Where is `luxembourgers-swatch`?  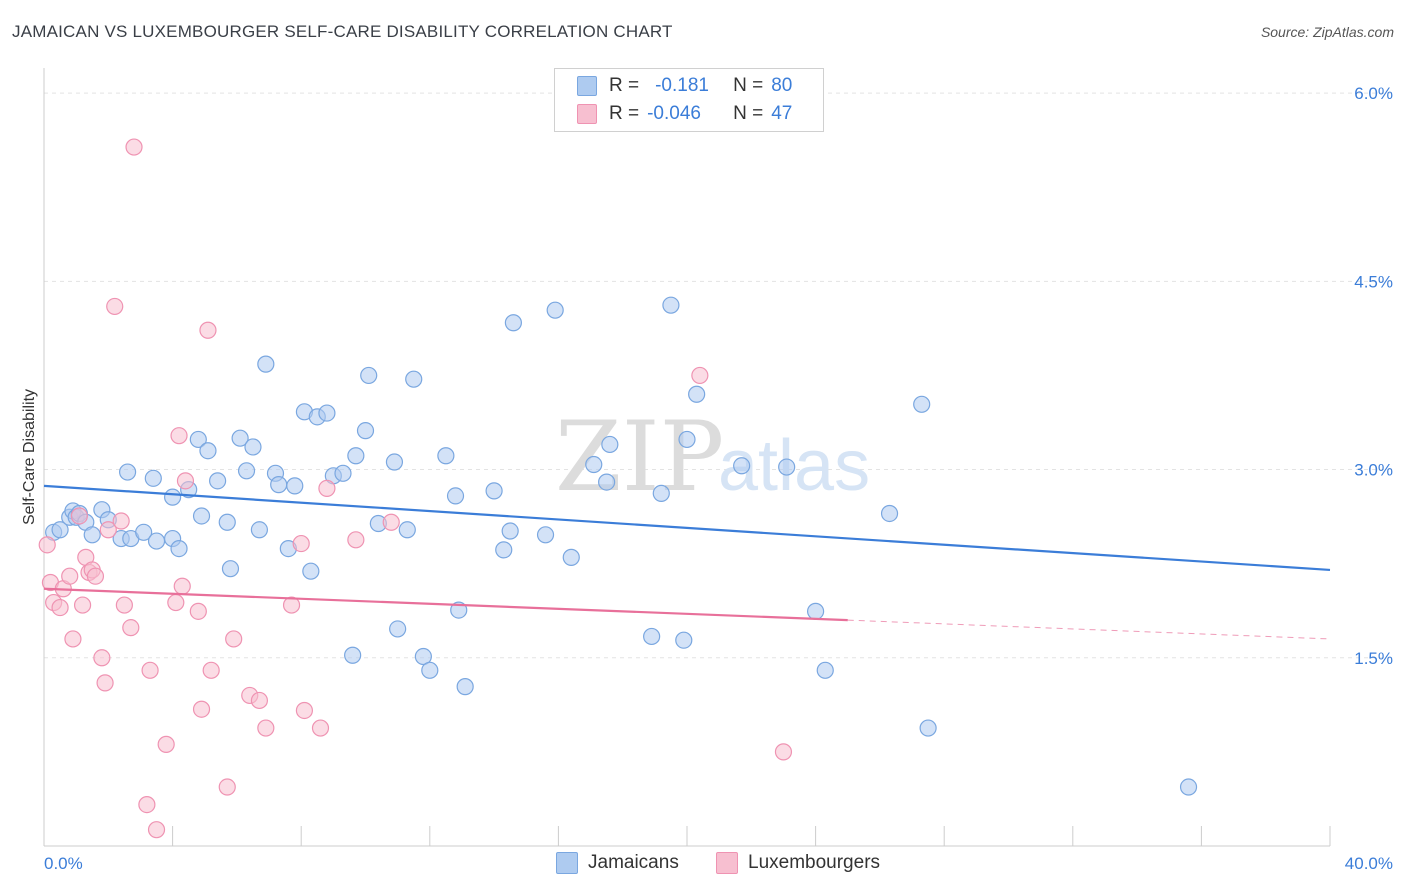
luxembourgers-swatch is located at coordinates (587, 114).